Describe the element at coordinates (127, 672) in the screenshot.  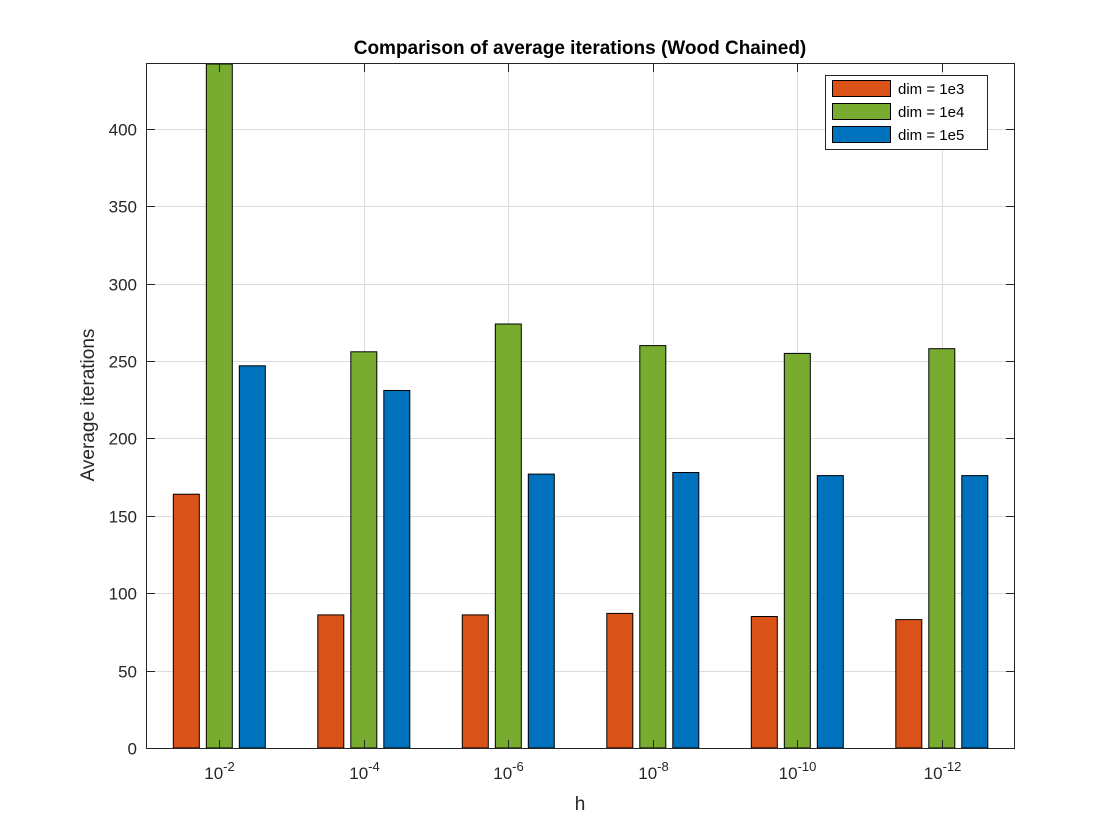
I see `y-tick-label: 50` at that location.